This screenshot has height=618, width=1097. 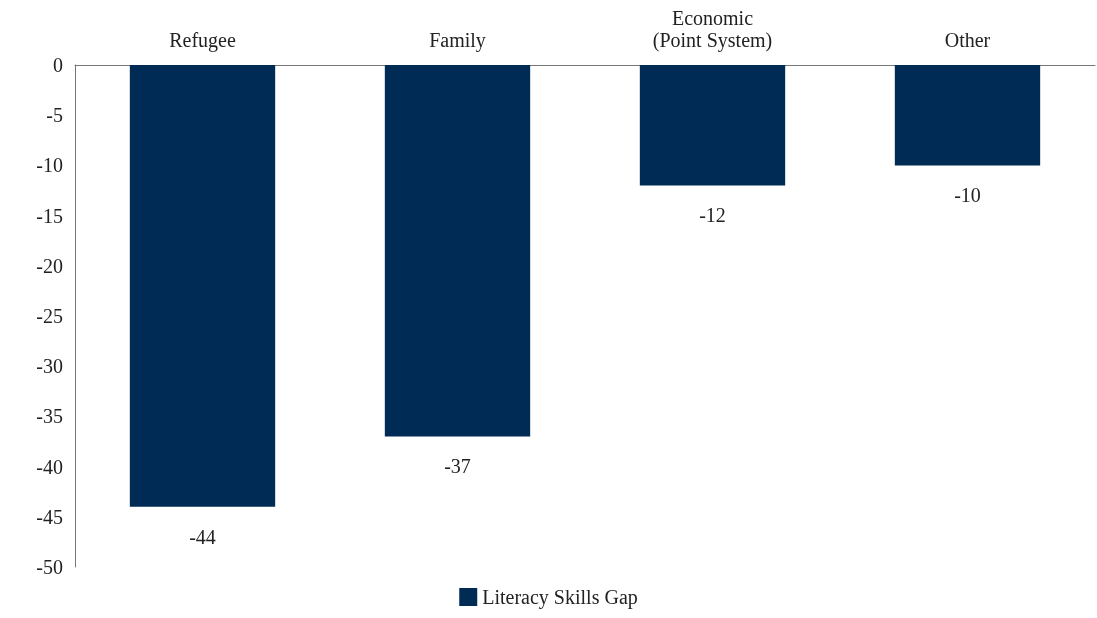 I want to click on data-label: -10, so click(x=967, y=195).